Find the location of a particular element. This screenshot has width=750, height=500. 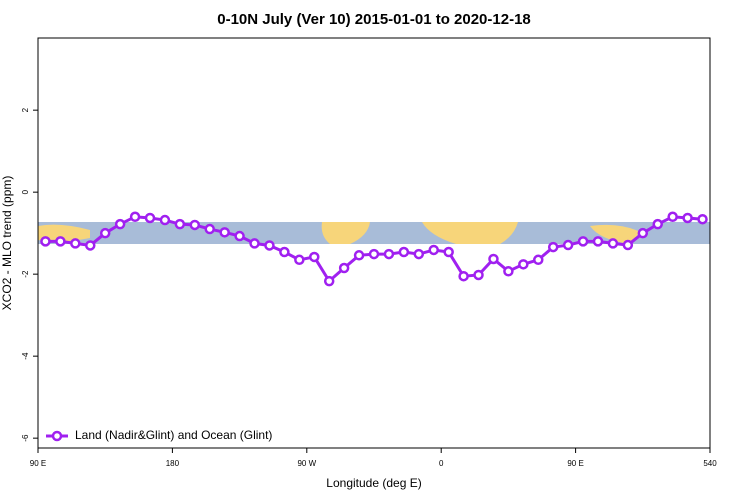

x-tick-label: 0 is located at coordinates (441, 463).